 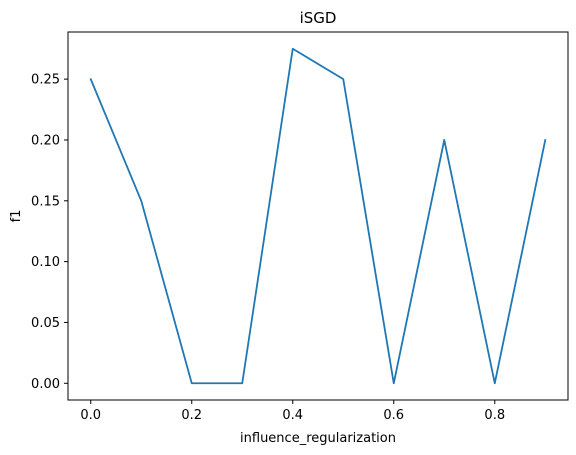 What do you see at coordinates (45, 140) in the screenshot?
I see `y-tick-label: 0.20` at bounding box center [45, 140].